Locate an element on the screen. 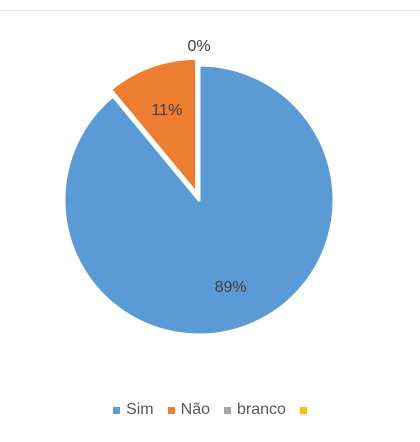 The width and height of the screenshot is (420, 442). legend-swatch-nao is located at coordinates (171, 410).